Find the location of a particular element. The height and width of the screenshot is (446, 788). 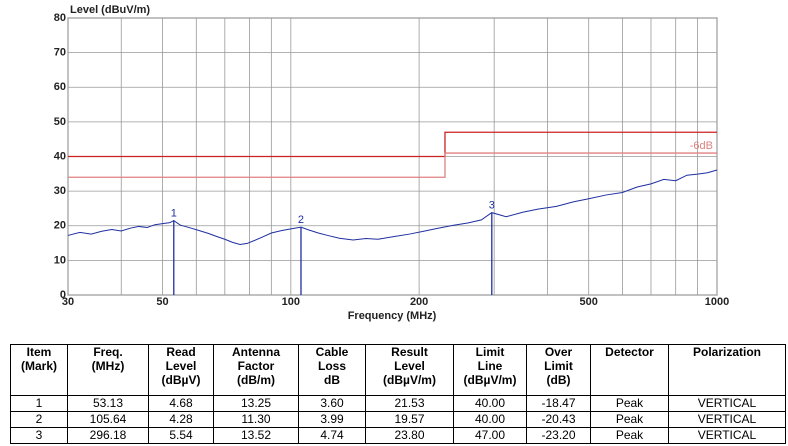

y-tick-label: 70 is located at coordinates (60, 53).